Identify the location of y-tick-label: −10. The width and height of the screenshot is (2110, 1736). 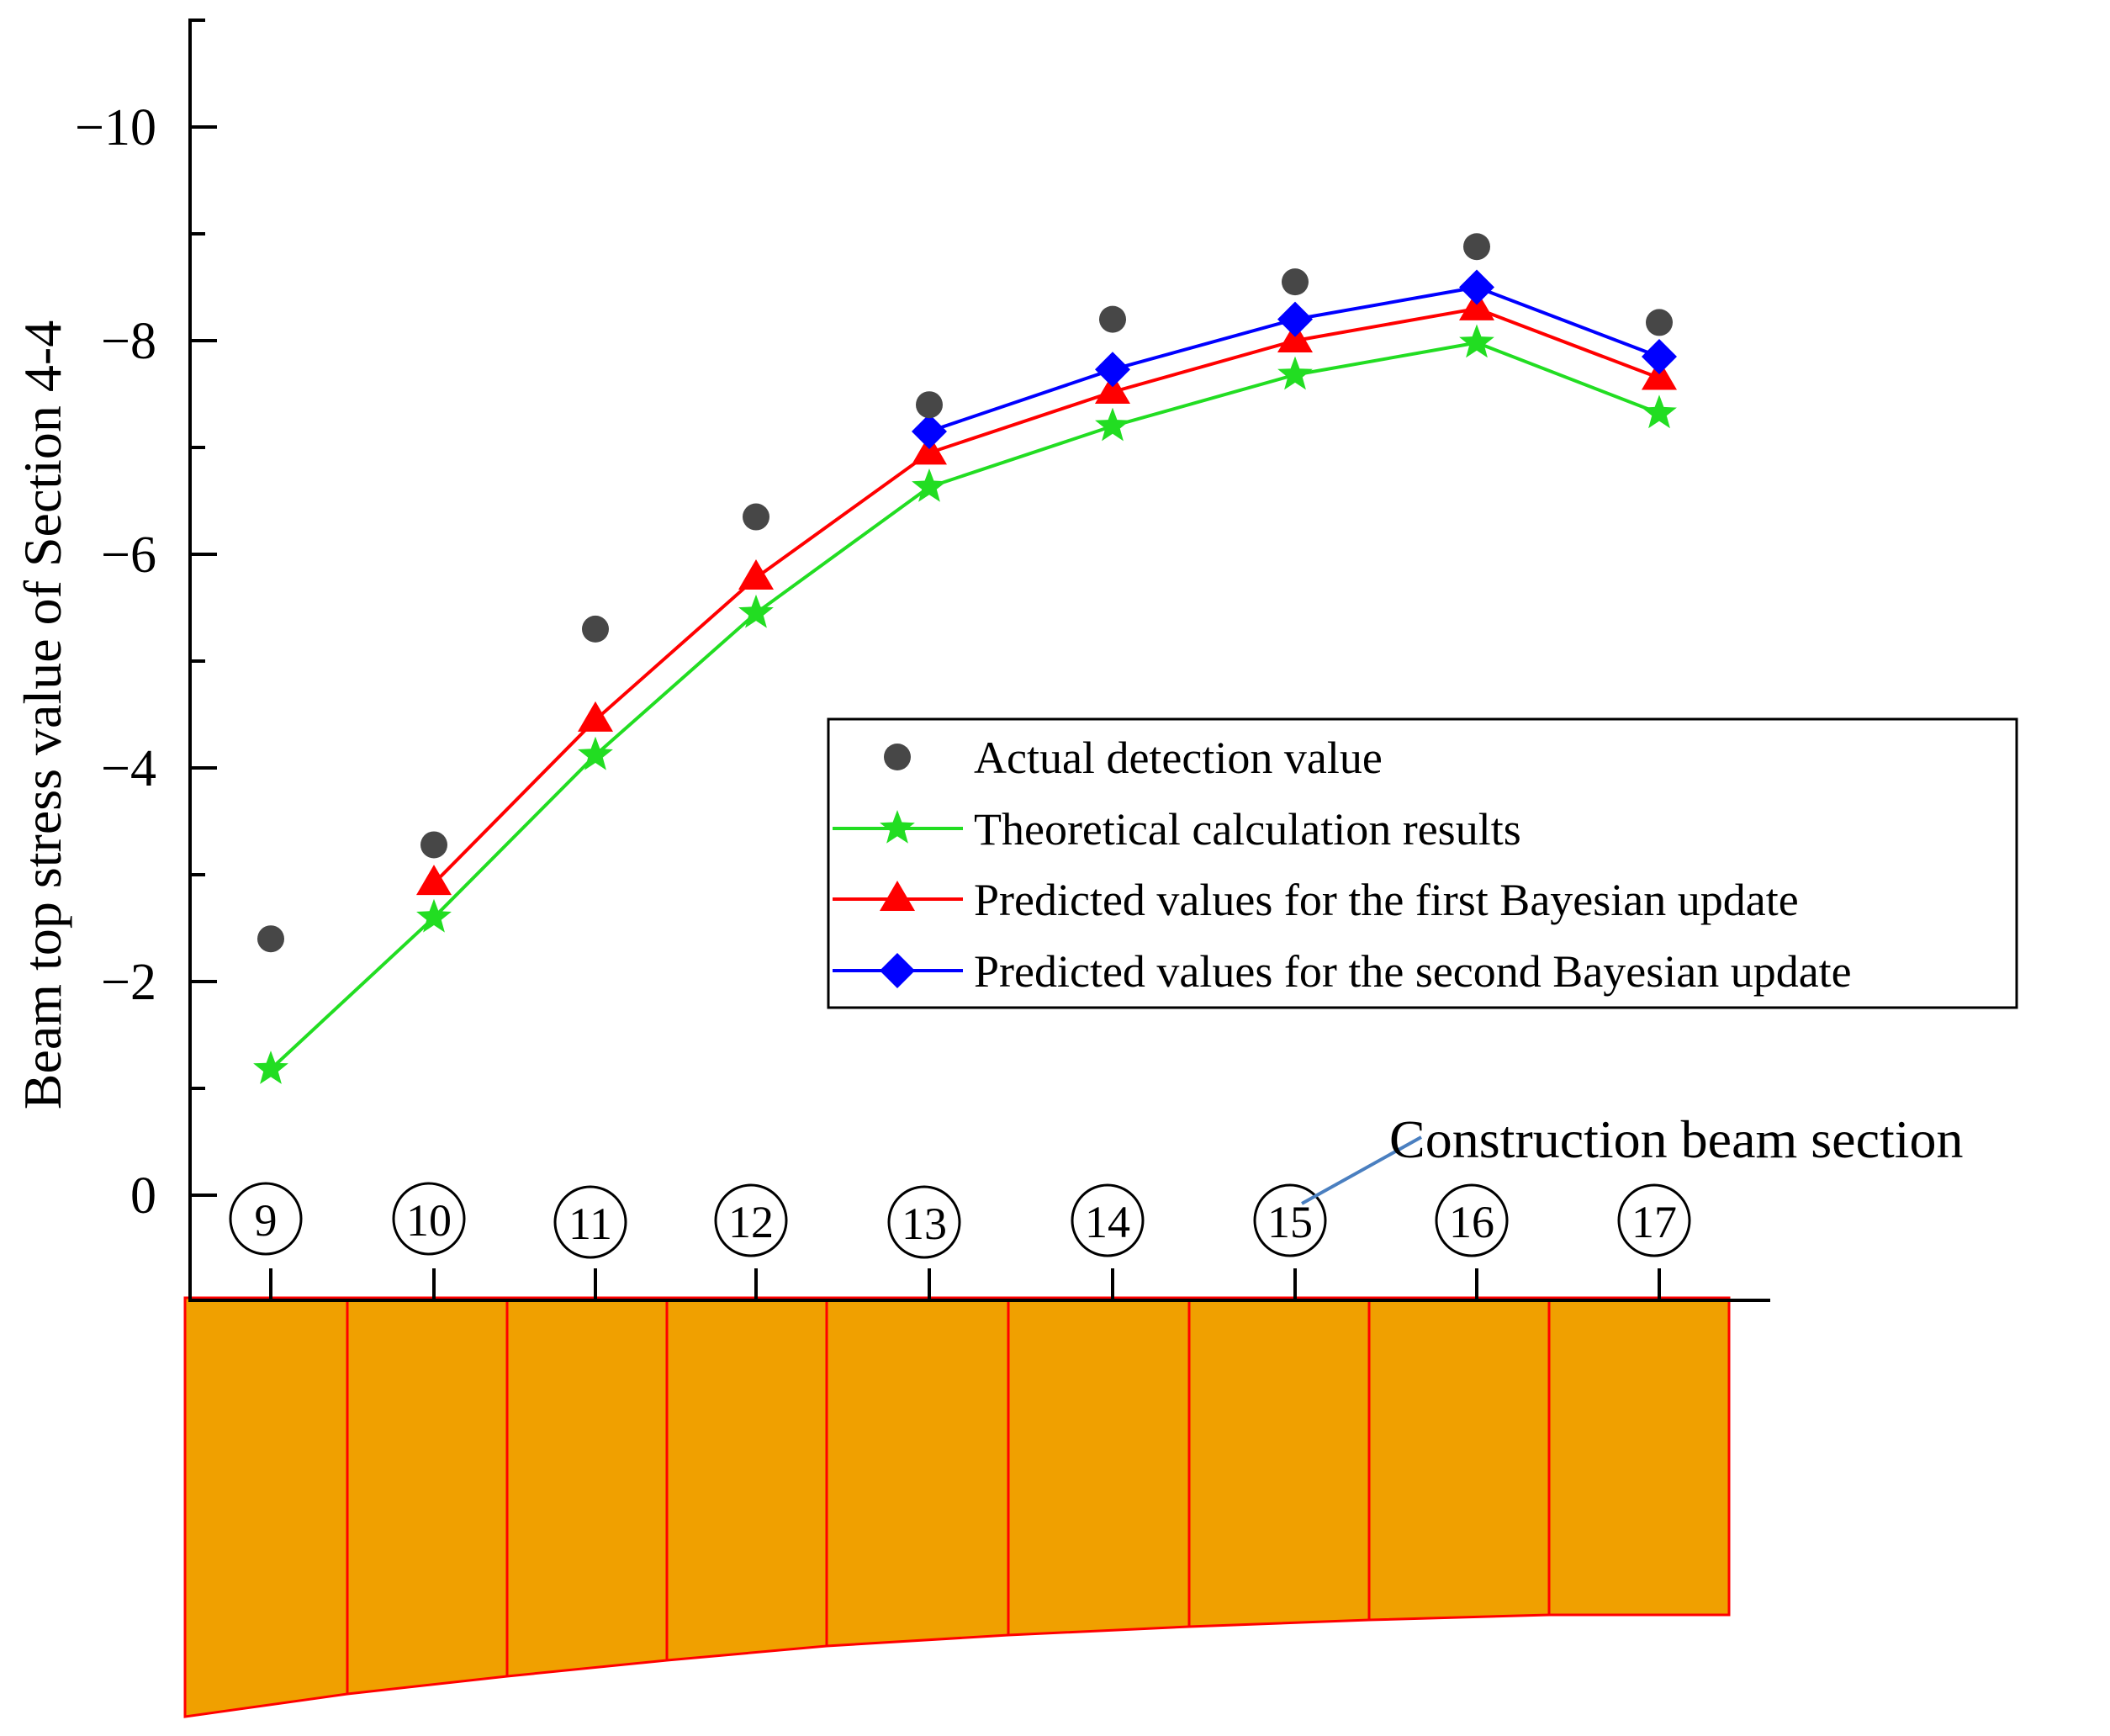
(115, 127).